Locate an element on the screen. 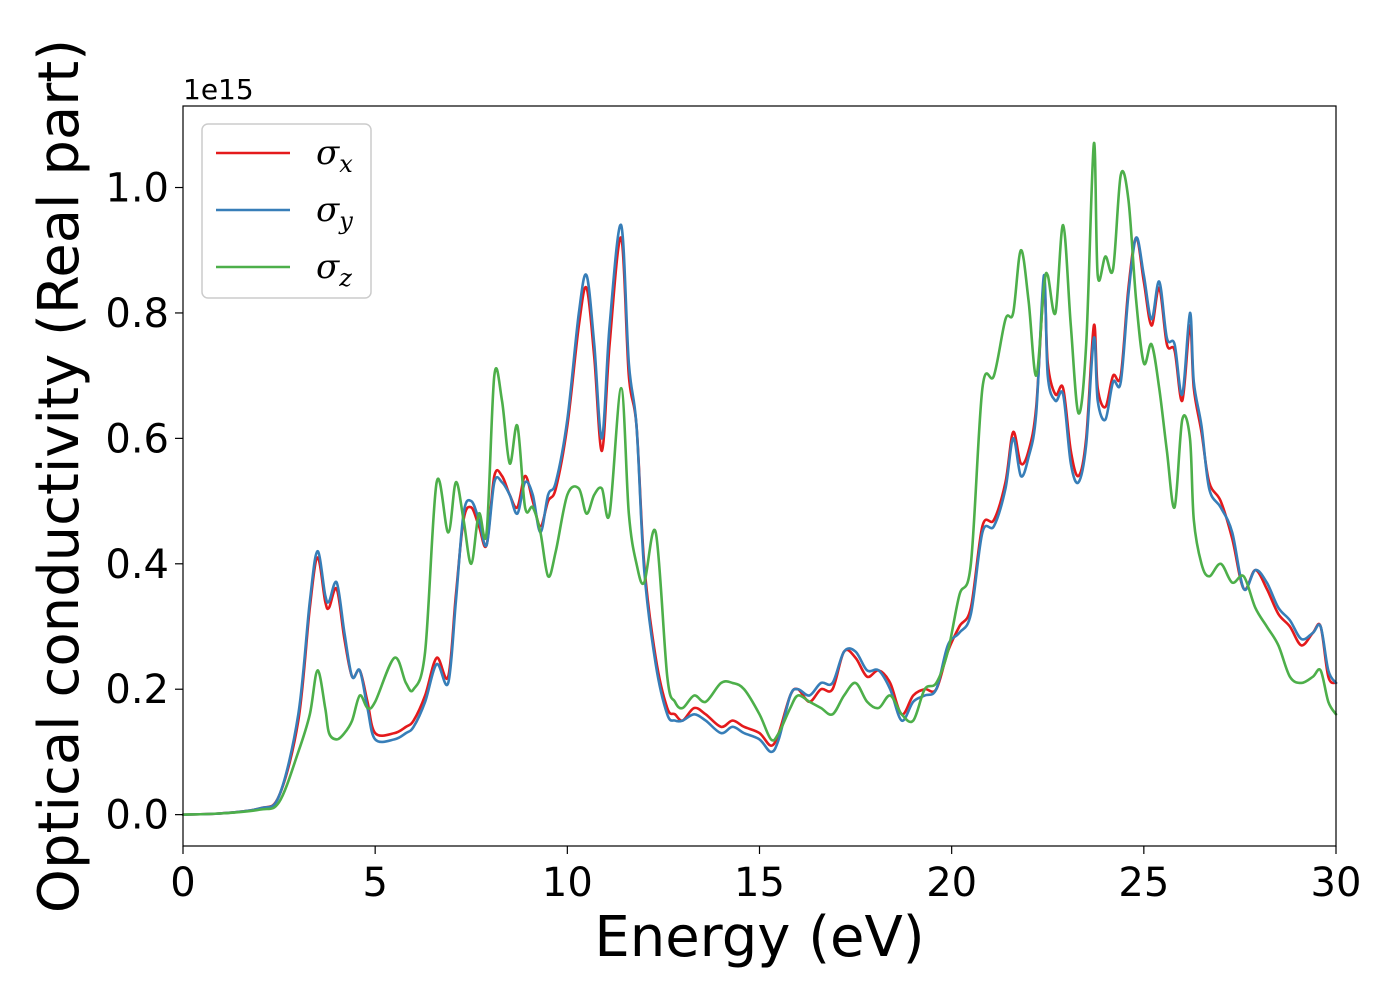 This screenshot has height=1000, width=1400. x-tick-label: 0 is located at coordinates (182, 883).